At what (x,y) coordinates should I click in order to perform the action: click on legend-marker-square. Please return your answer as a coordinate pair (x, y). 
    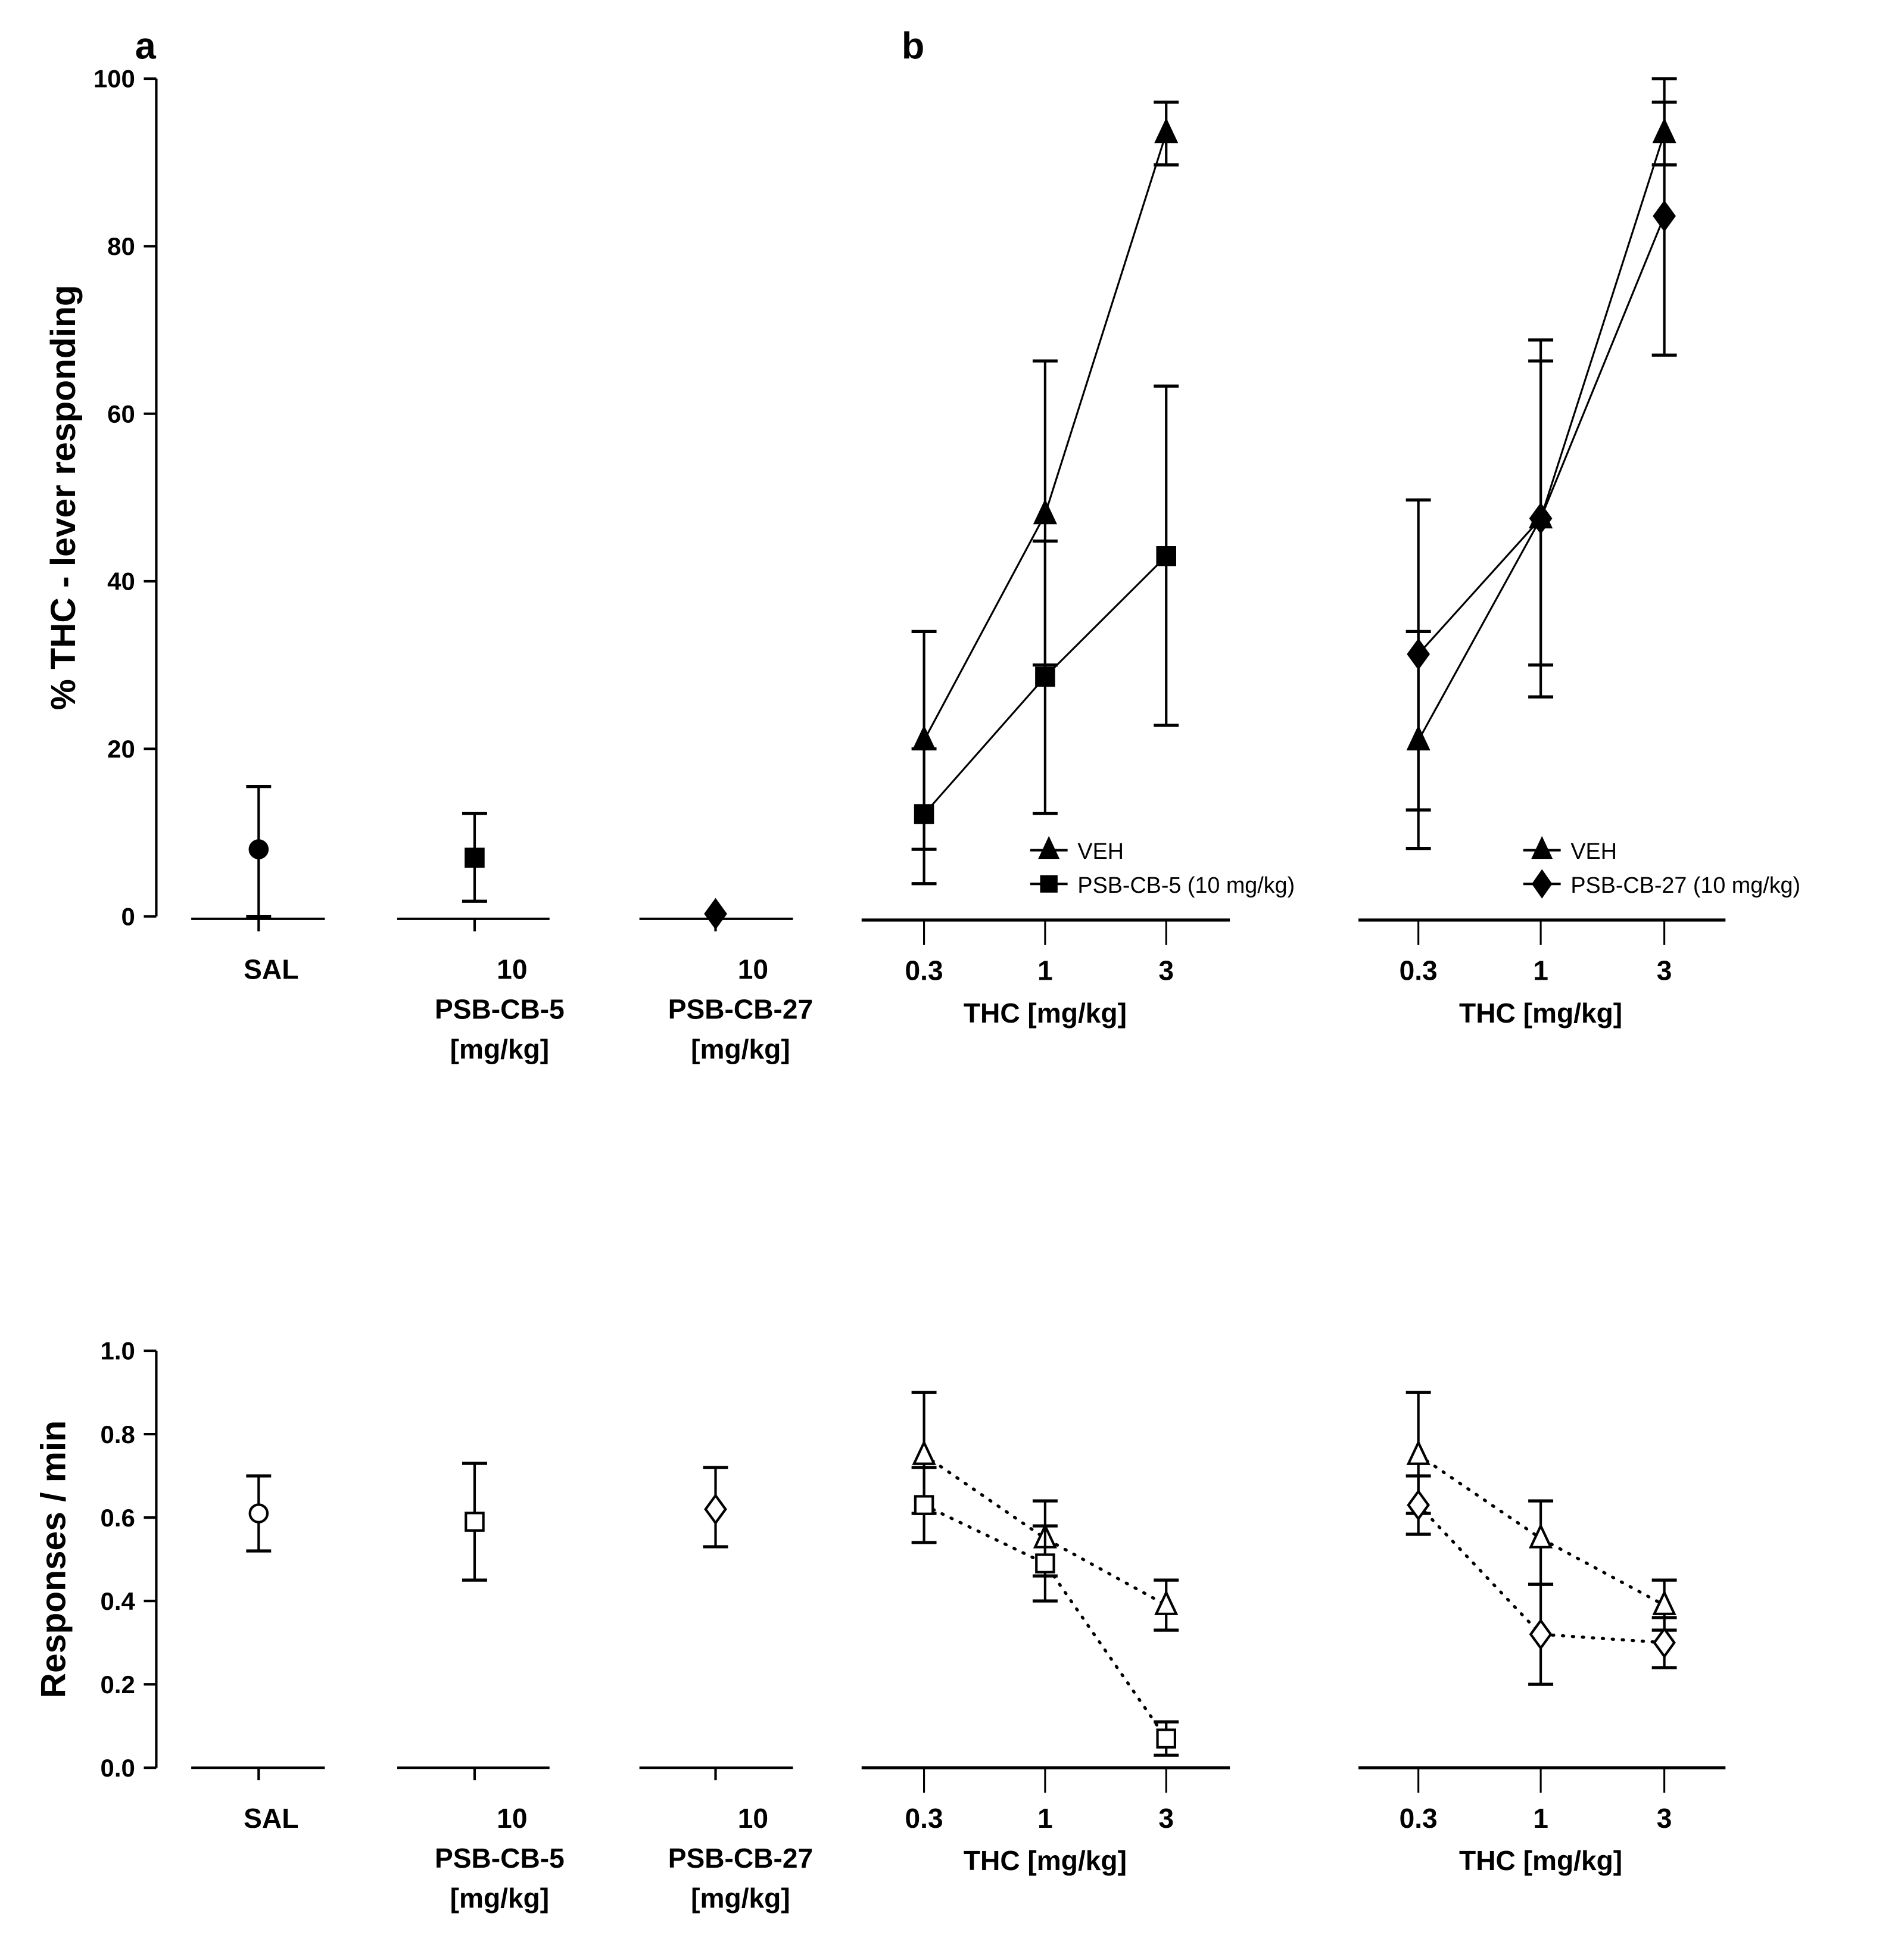
    Looking at the image, I should click on (1049, 884).